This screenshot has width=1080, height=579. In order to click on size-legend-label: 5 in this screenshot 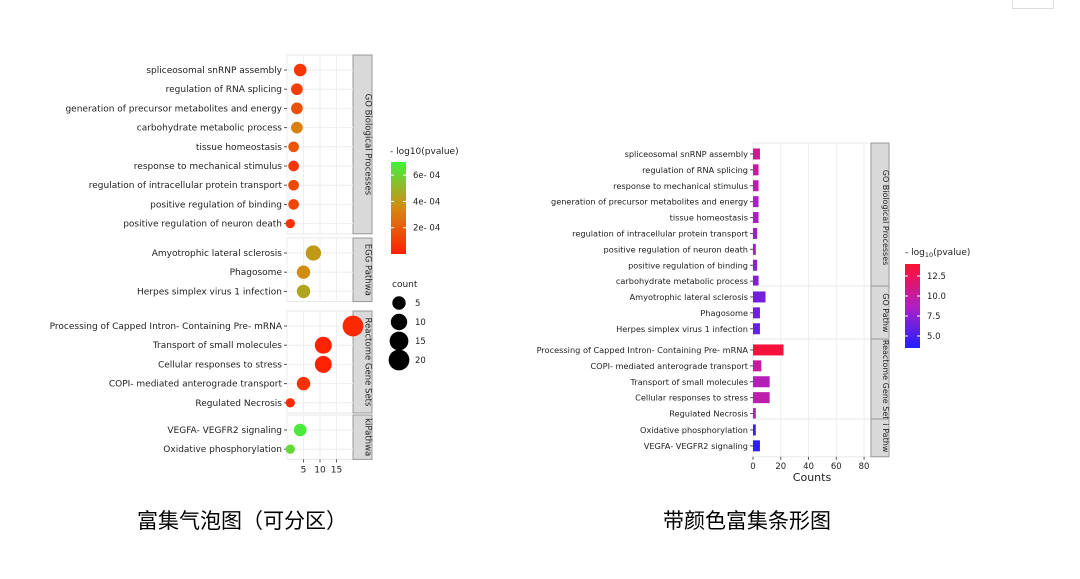, I will do `click(417, 304)`.